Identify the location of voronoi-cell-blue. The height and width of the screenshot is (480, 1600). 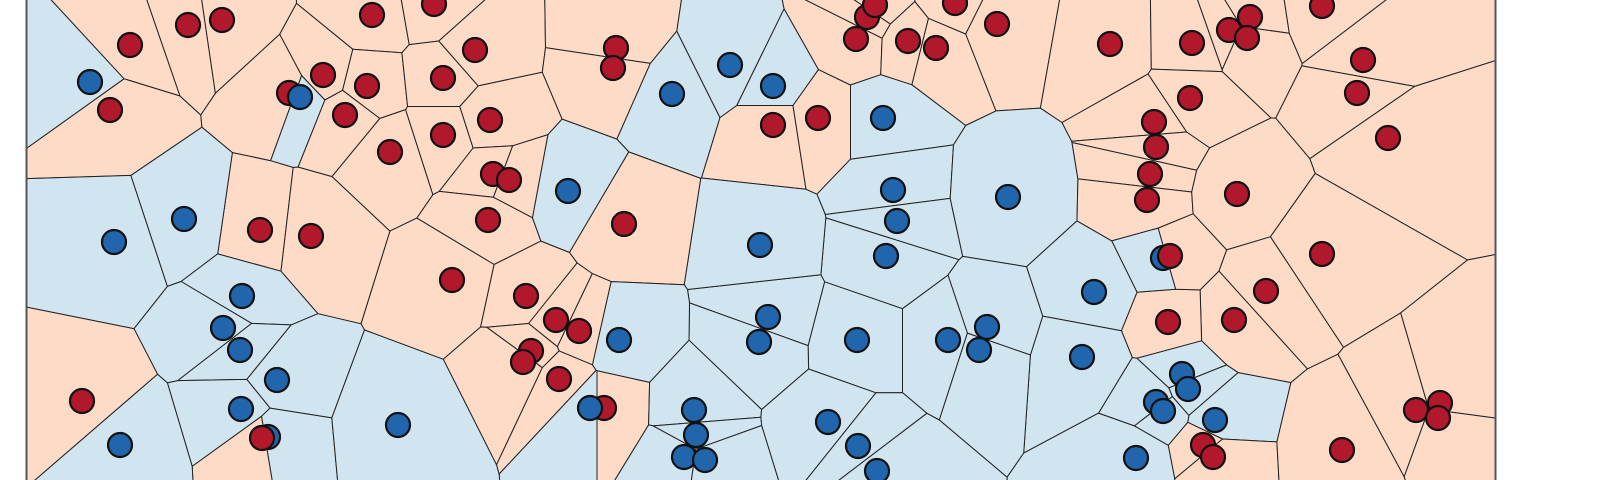
(548, 424).